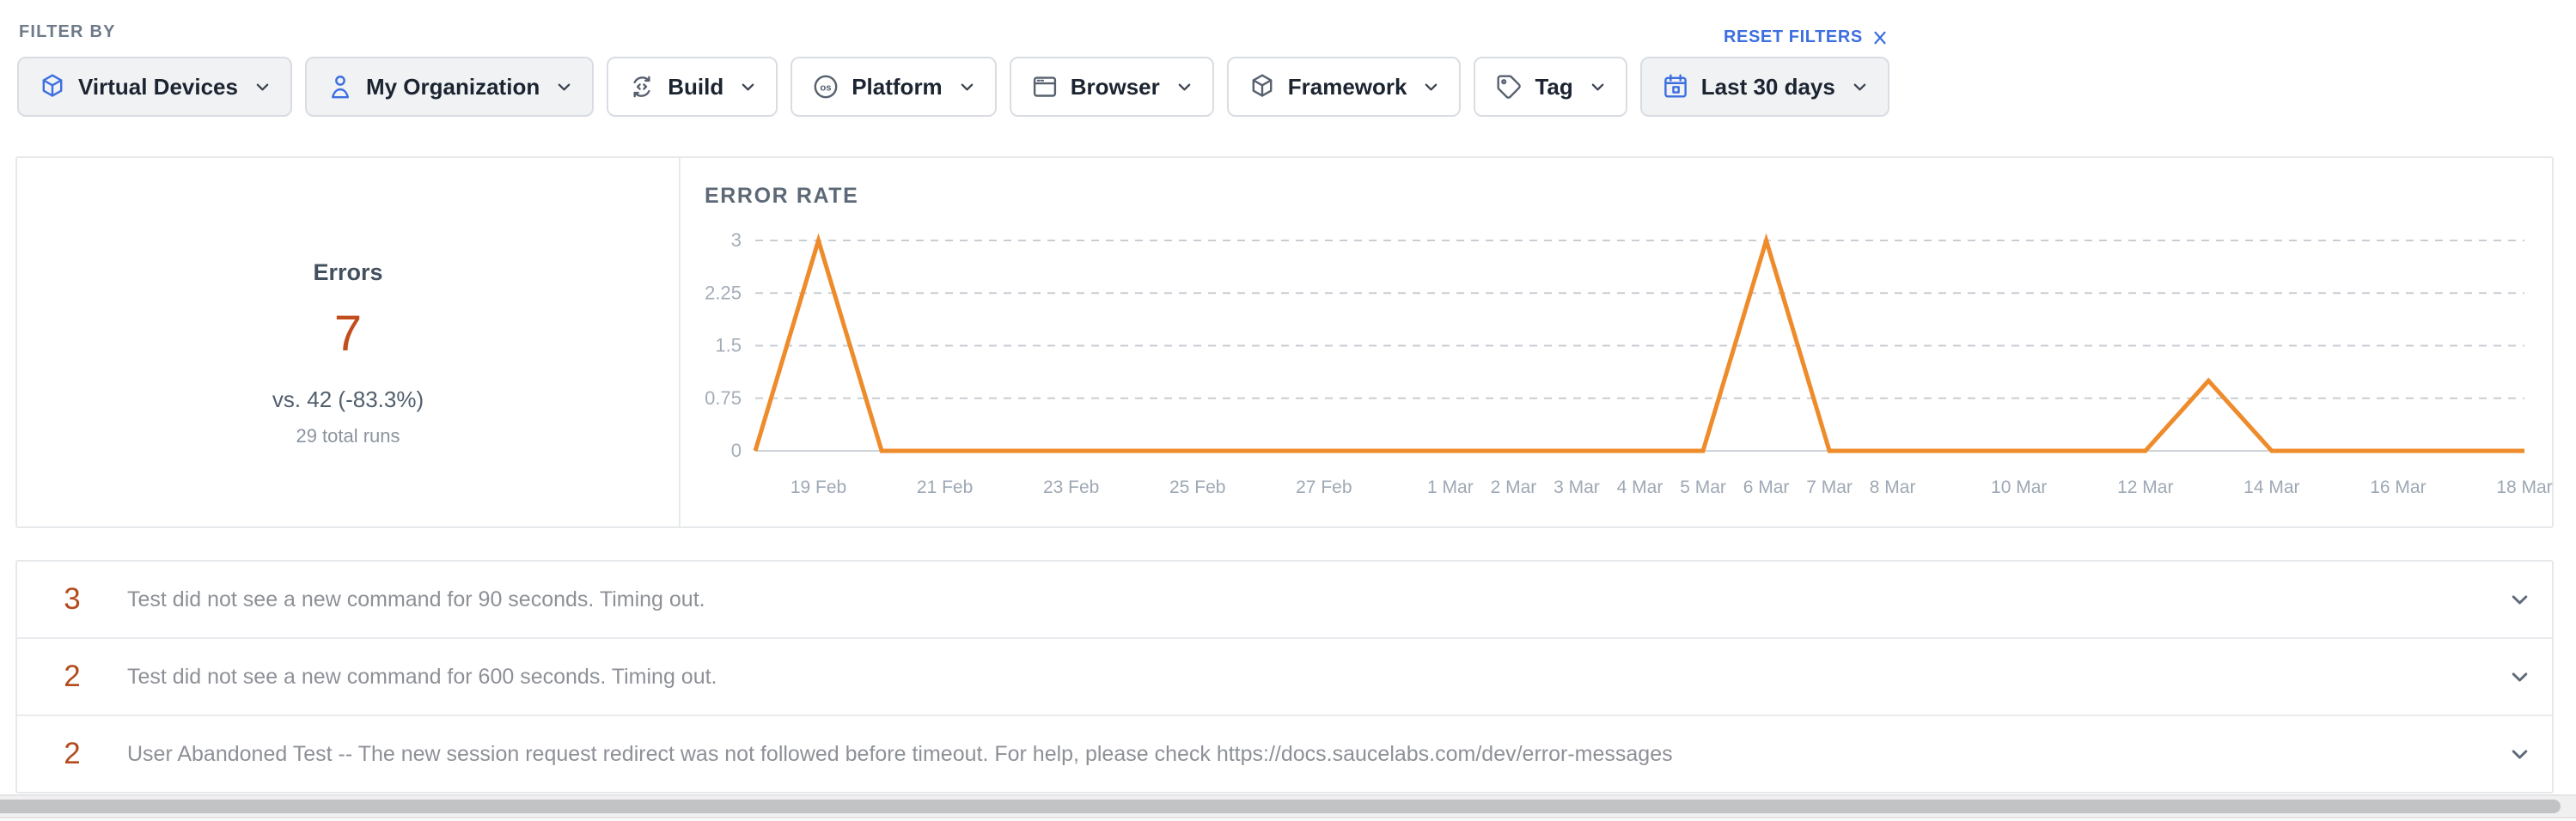 The height and width of the screenshot is (821, 2576). Describe the element at coordinates (1703, 487) in the screenshot. I see `svg-text: 5 Mar` at that location.